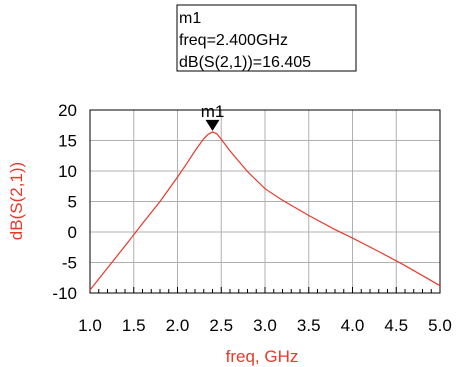 This screenshot has width=460, height=367. I want to click on y-tick-label: 20, so click(67, 110).